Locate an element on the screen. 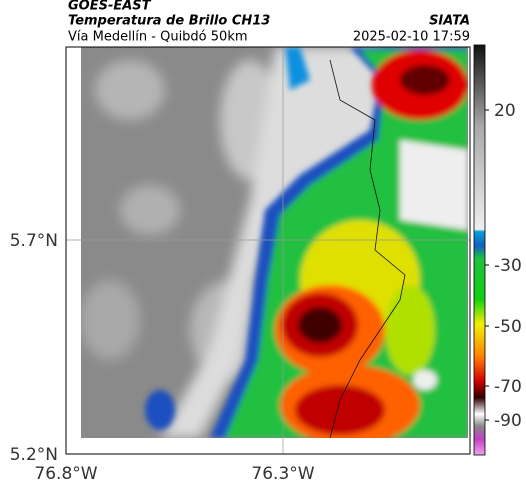 Image resolution: width=526 pixels, height=495 pixels. route: Vía Medellín - Quibdó 50km is located at coordinates (158, 37).